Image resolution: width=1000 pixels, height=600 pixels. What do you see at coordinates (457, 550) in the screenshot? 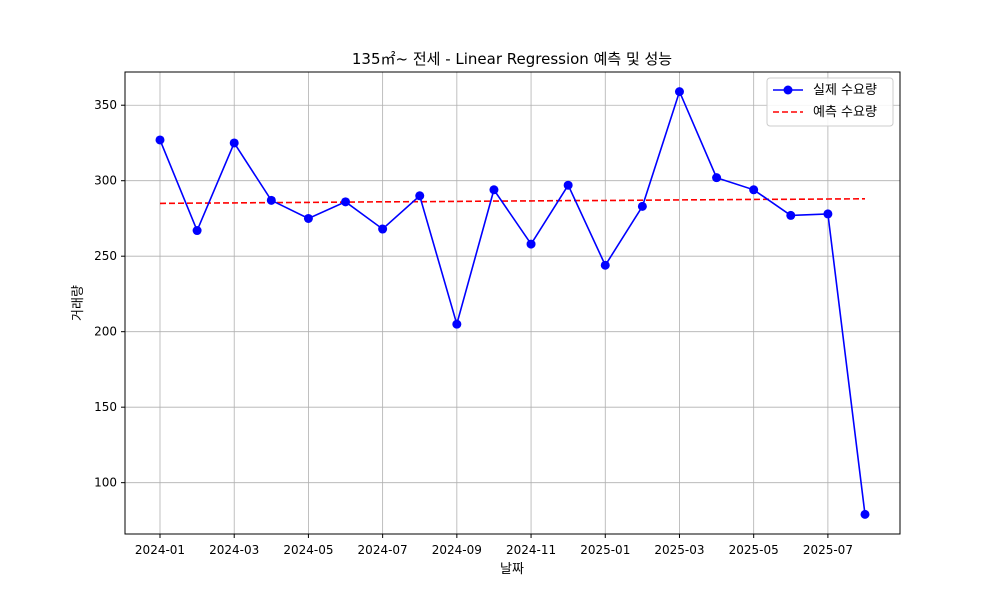
I see `x-tick-label: 2024-09` at bounding box center [457, 550].